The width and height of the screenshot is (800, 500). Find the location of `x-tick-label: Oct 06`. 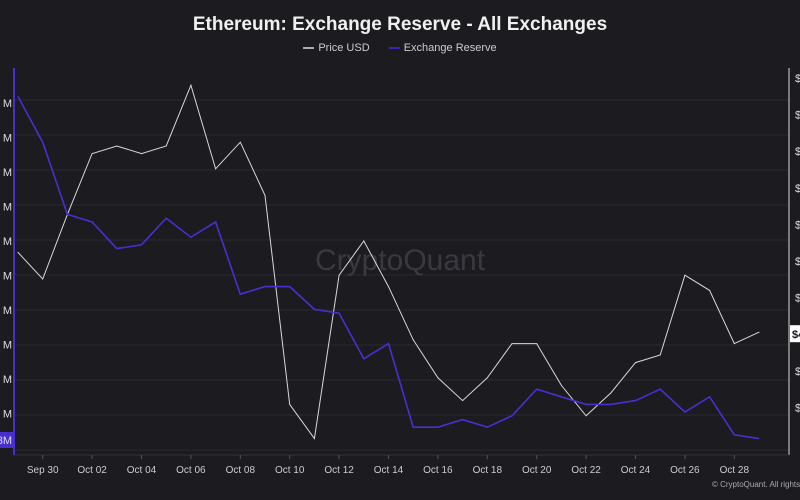

x-tick-label: Oct 06 is located at coordinates (191, 470).